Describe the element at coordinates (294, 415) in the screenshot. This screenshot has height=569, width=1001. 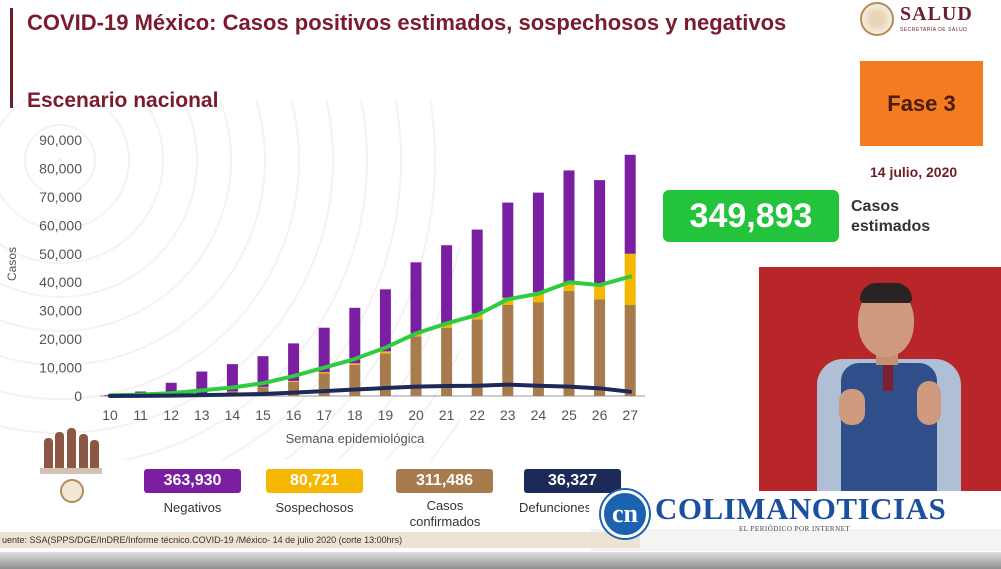
I see `x-tick-label: 16` at that location.